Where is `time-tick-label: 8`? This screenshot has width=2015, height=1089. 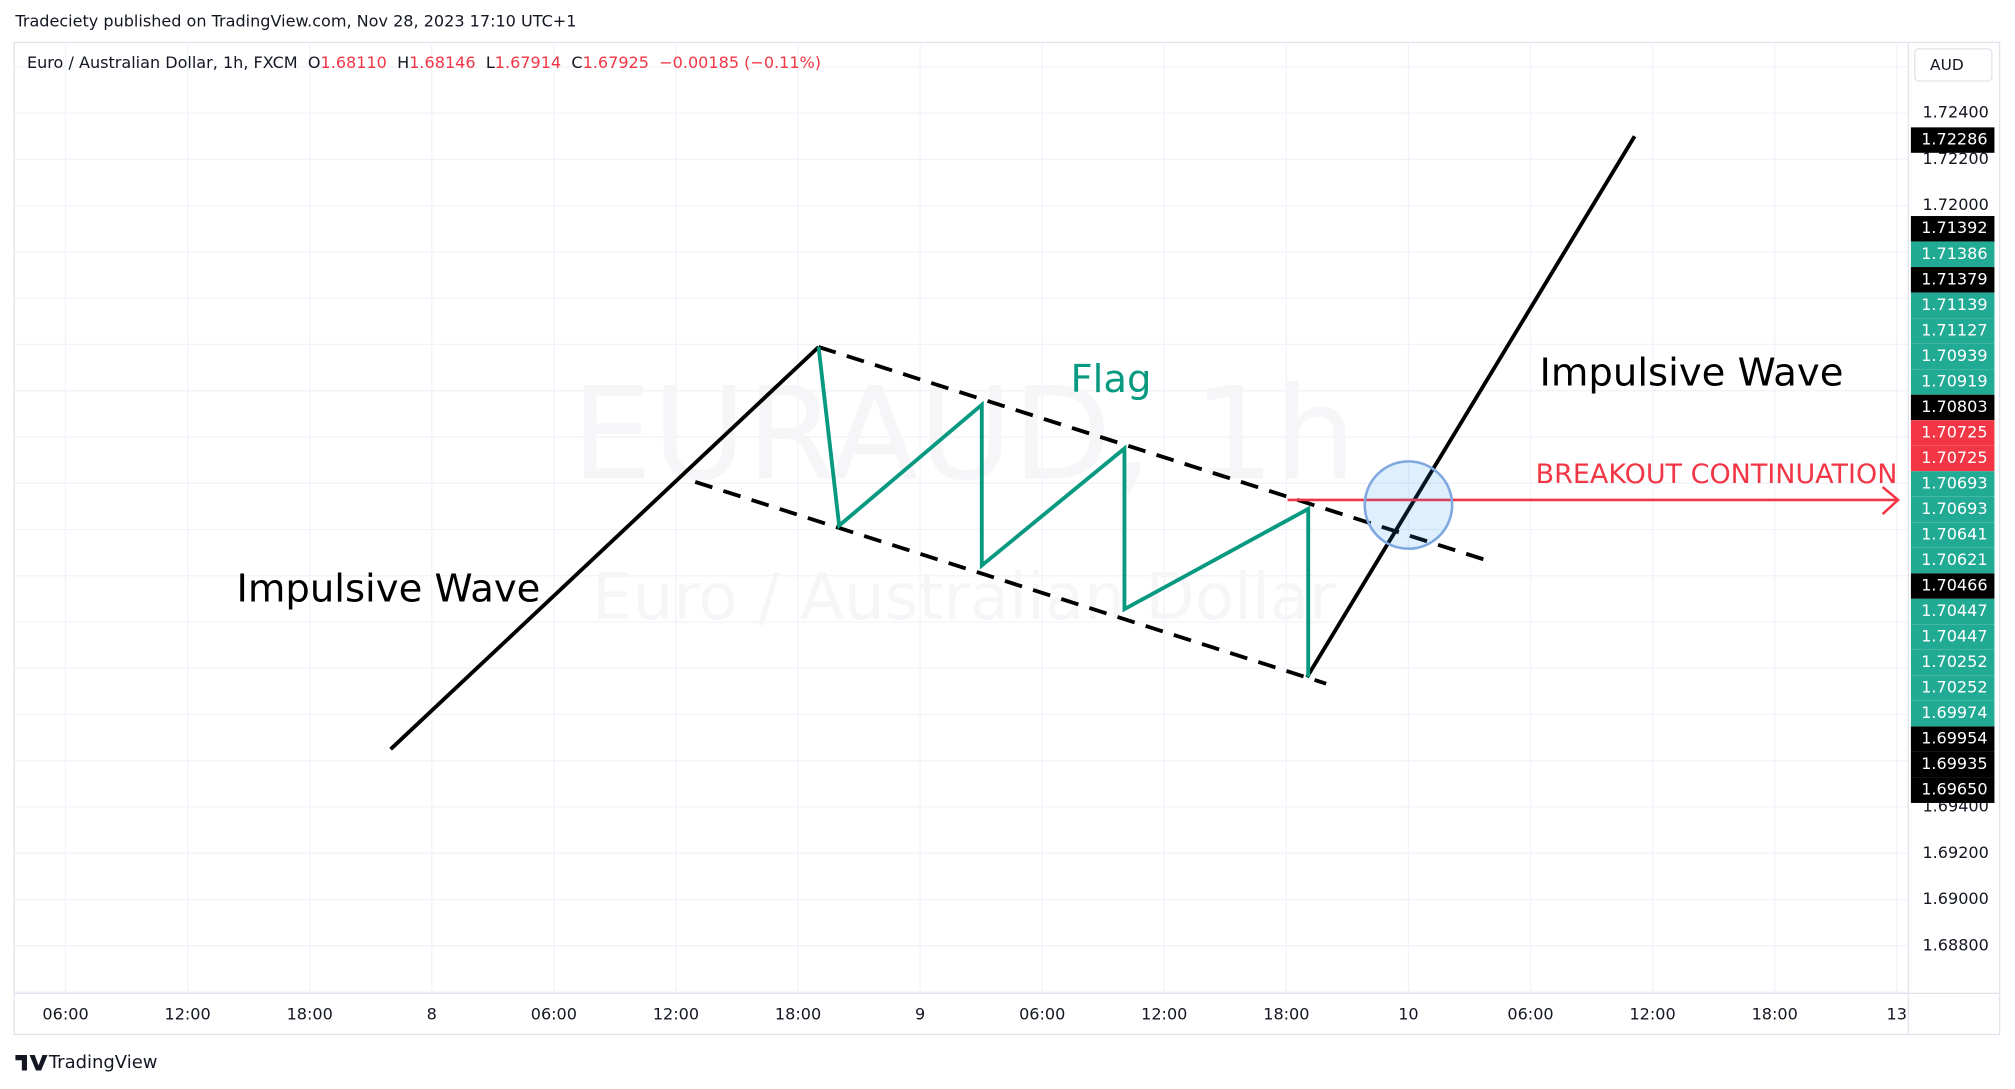
time-tick-label: 8 is located at coordinates (432, 1014).